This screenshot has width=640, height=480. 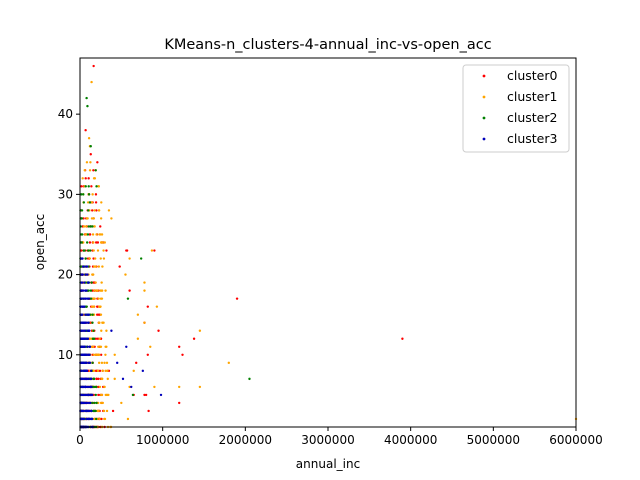 What do you see at coordinates (65, 275) in the screenshot?
I see `y-tick-label: 20` at bounding box center [65, 275].